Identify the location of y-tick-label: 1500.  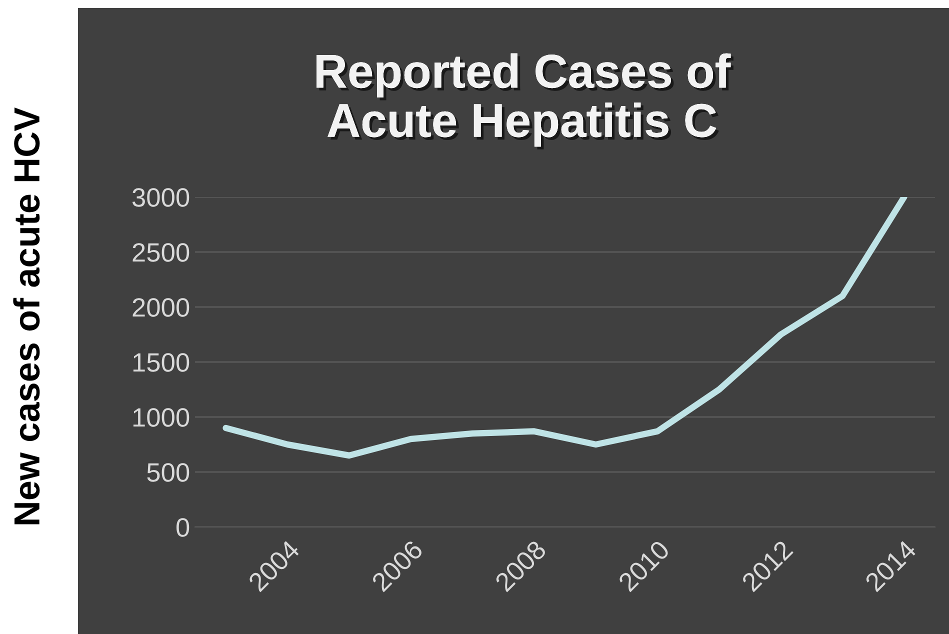
(161, 362).